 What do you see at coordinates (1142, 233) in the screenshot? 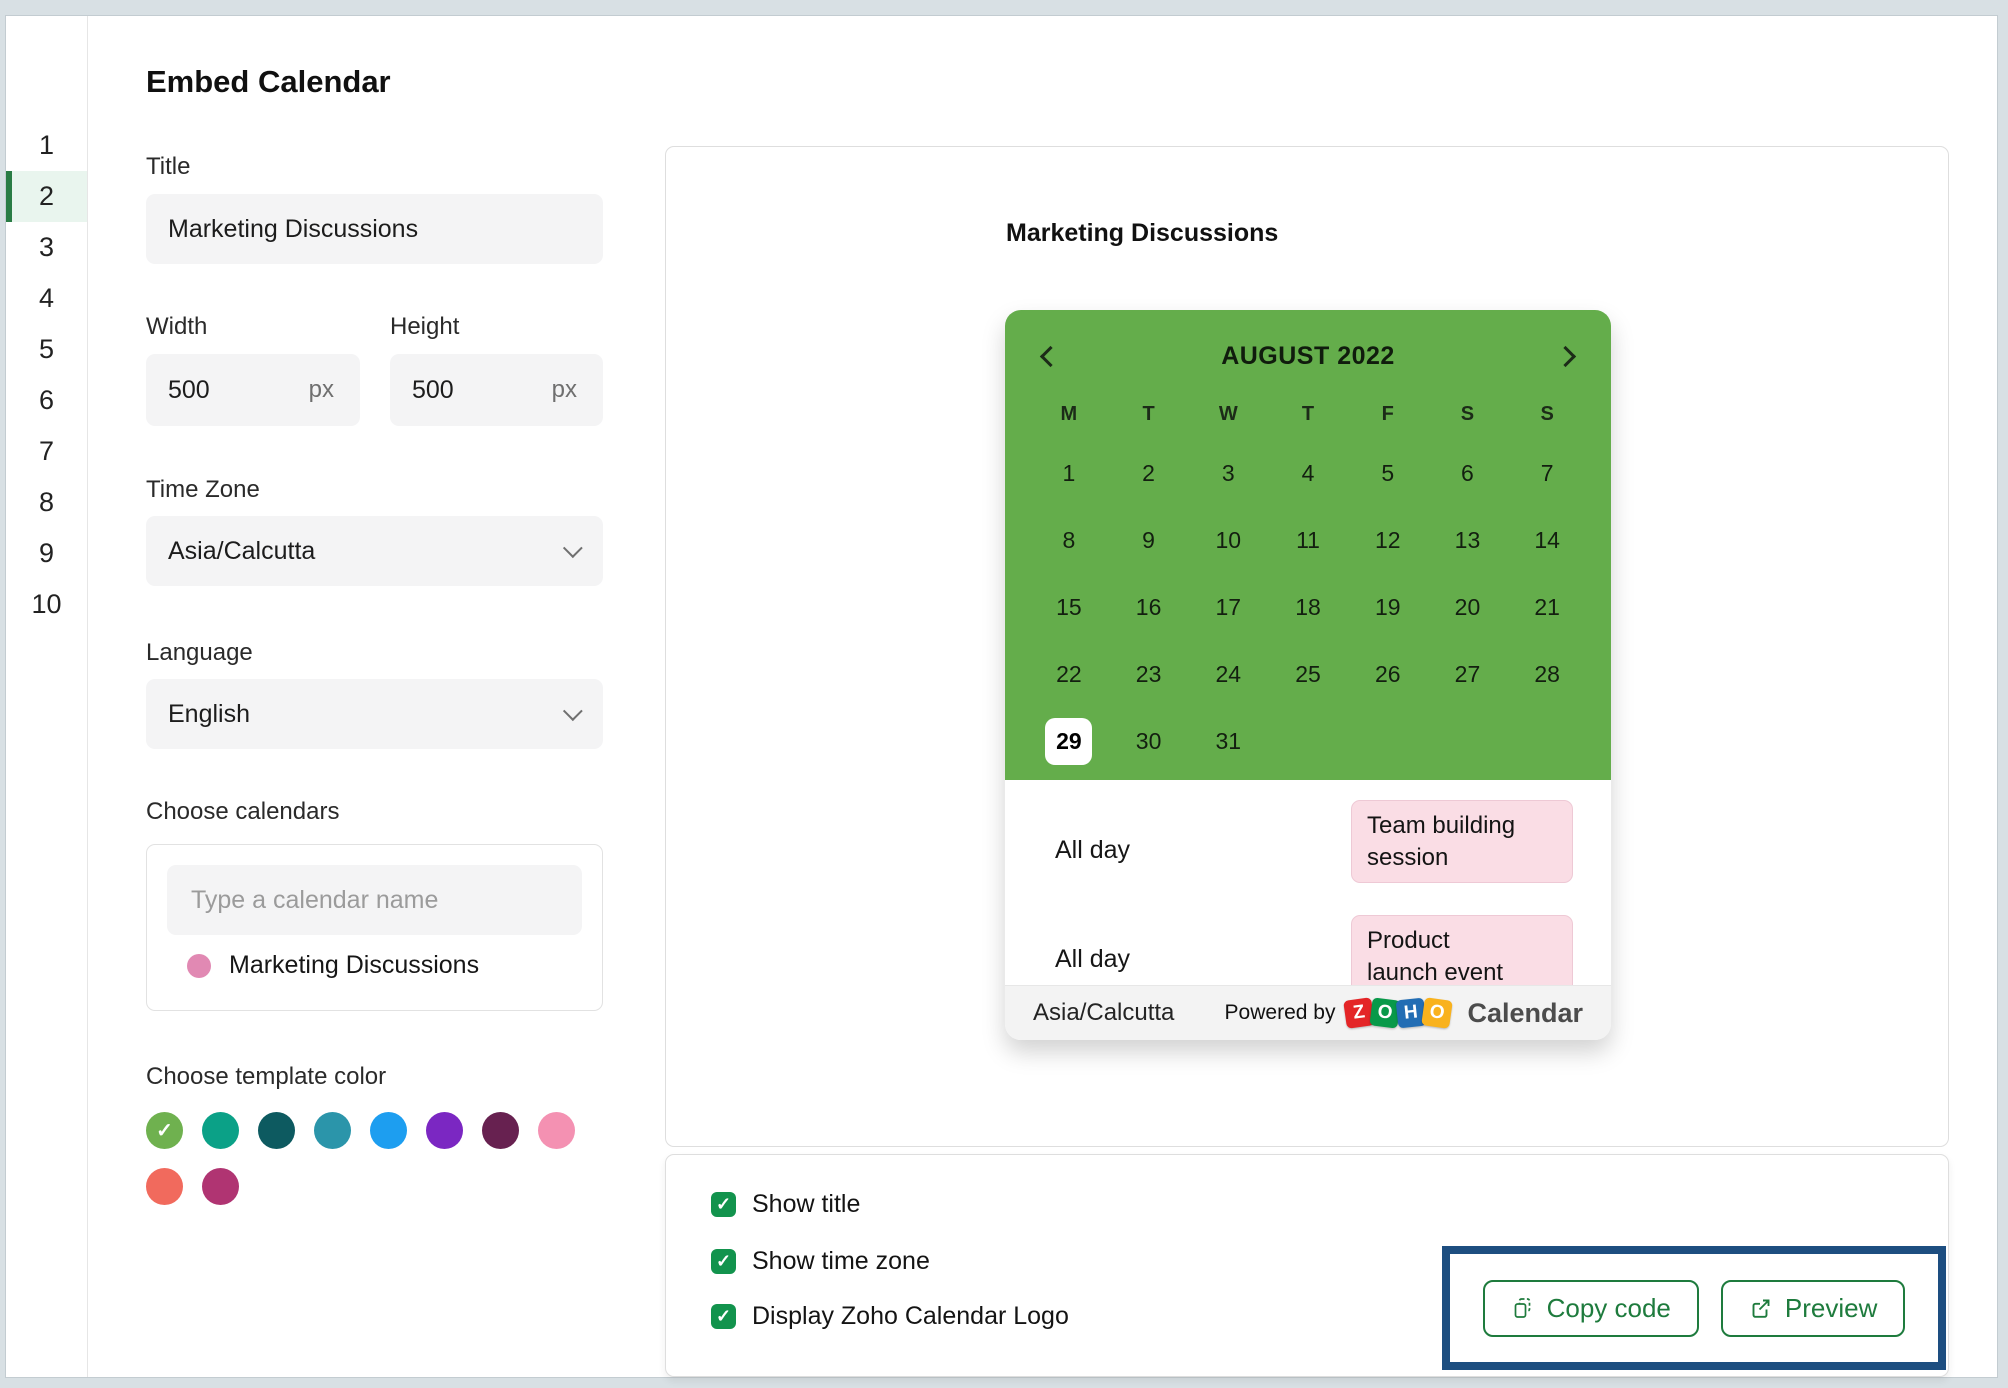
I see `preview-calendar-title: Marketing Discussions` at bounding box center [1142, 233].